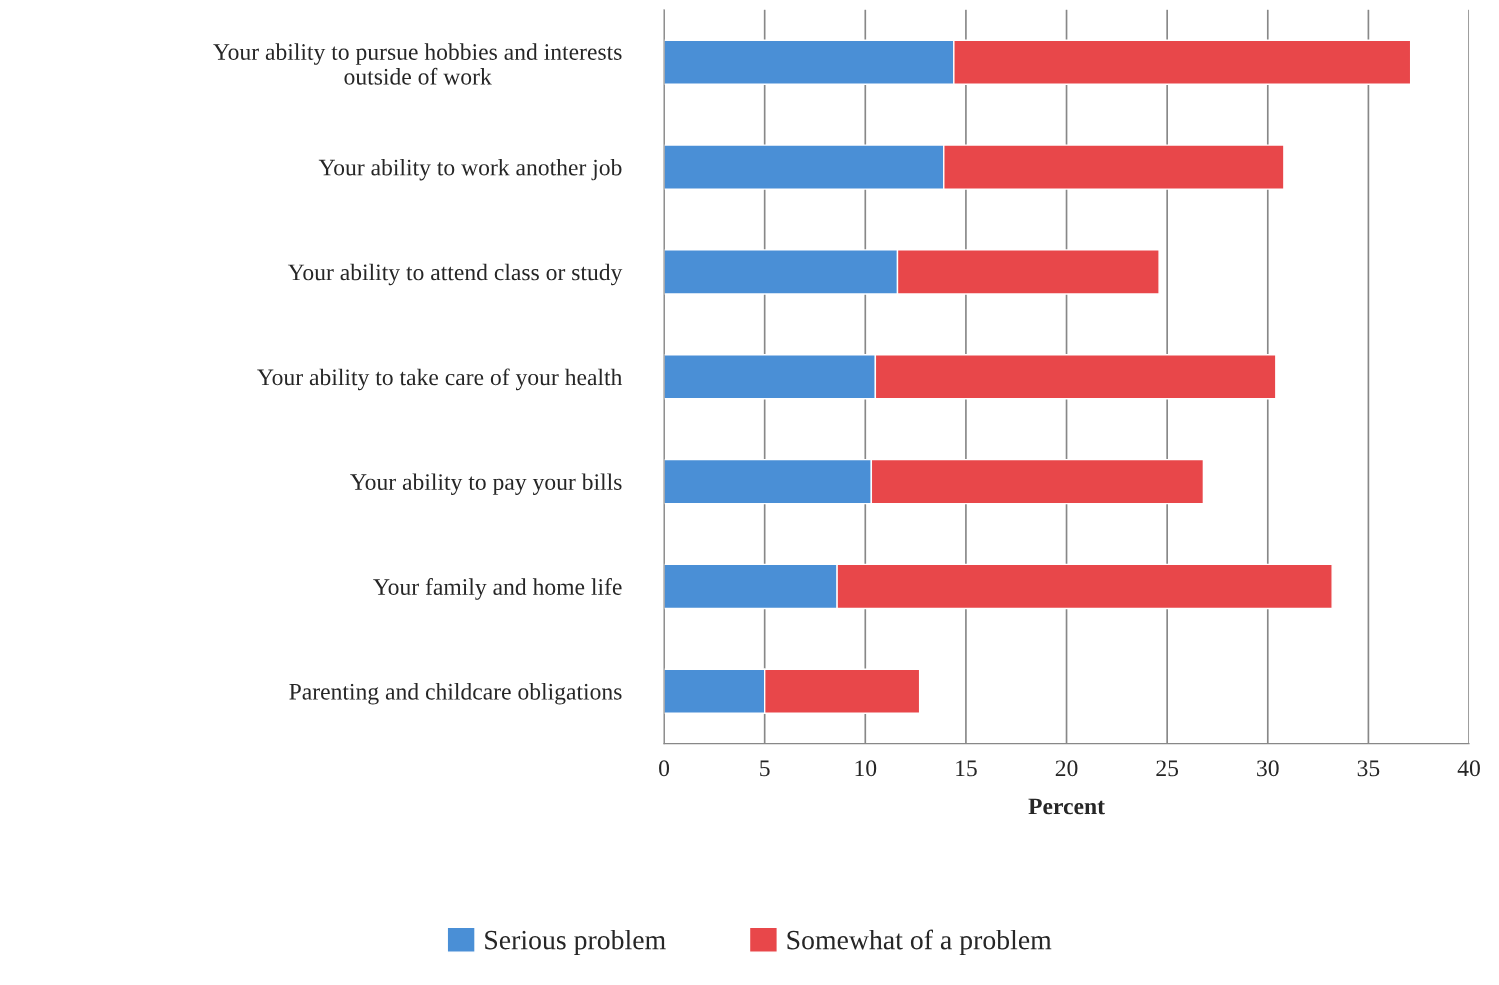  I want to click on x-tick-label: 35, so click(1368, 768).